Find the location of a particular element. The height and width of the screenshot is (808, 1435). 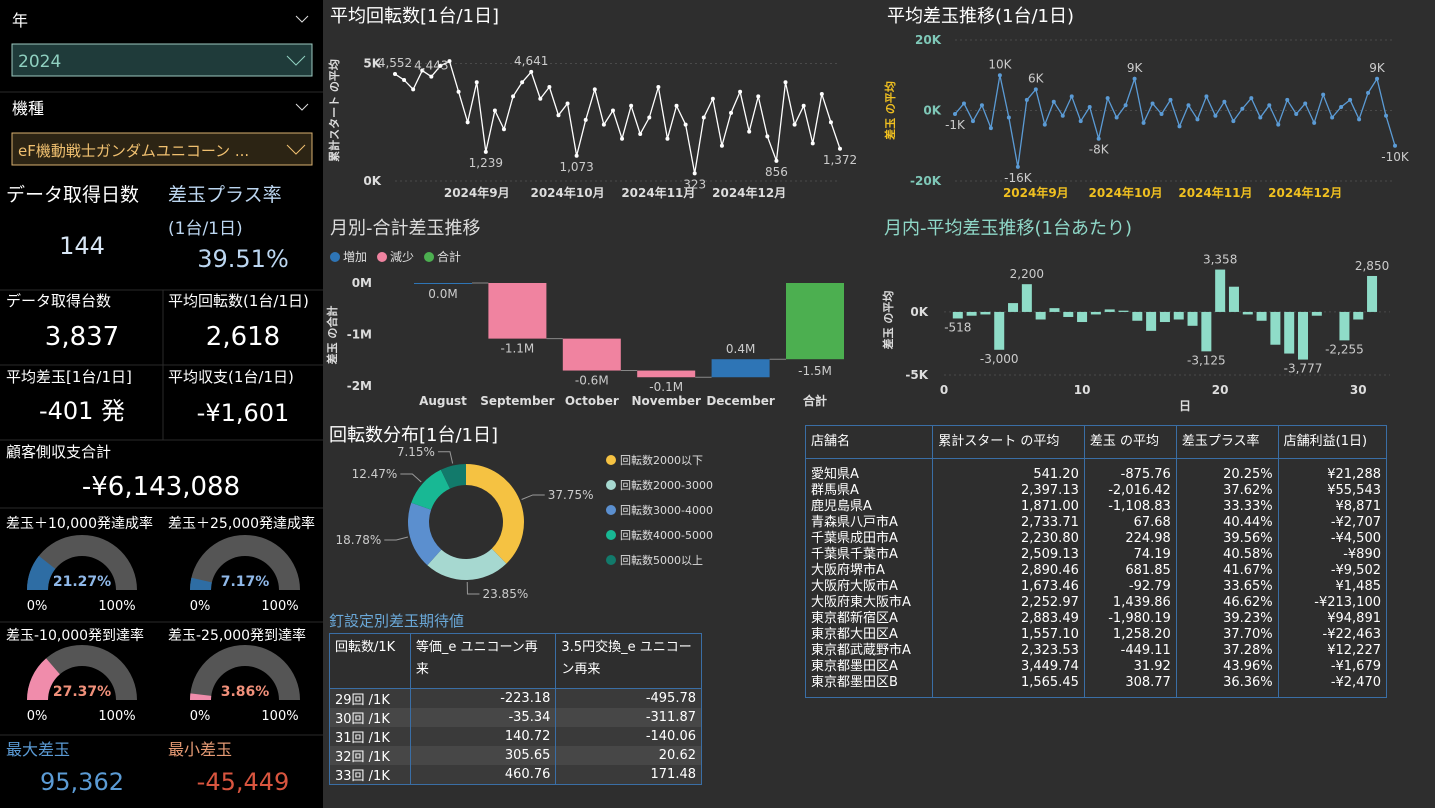

cell: ¥8,871 is located at coordinates (1332, 507).